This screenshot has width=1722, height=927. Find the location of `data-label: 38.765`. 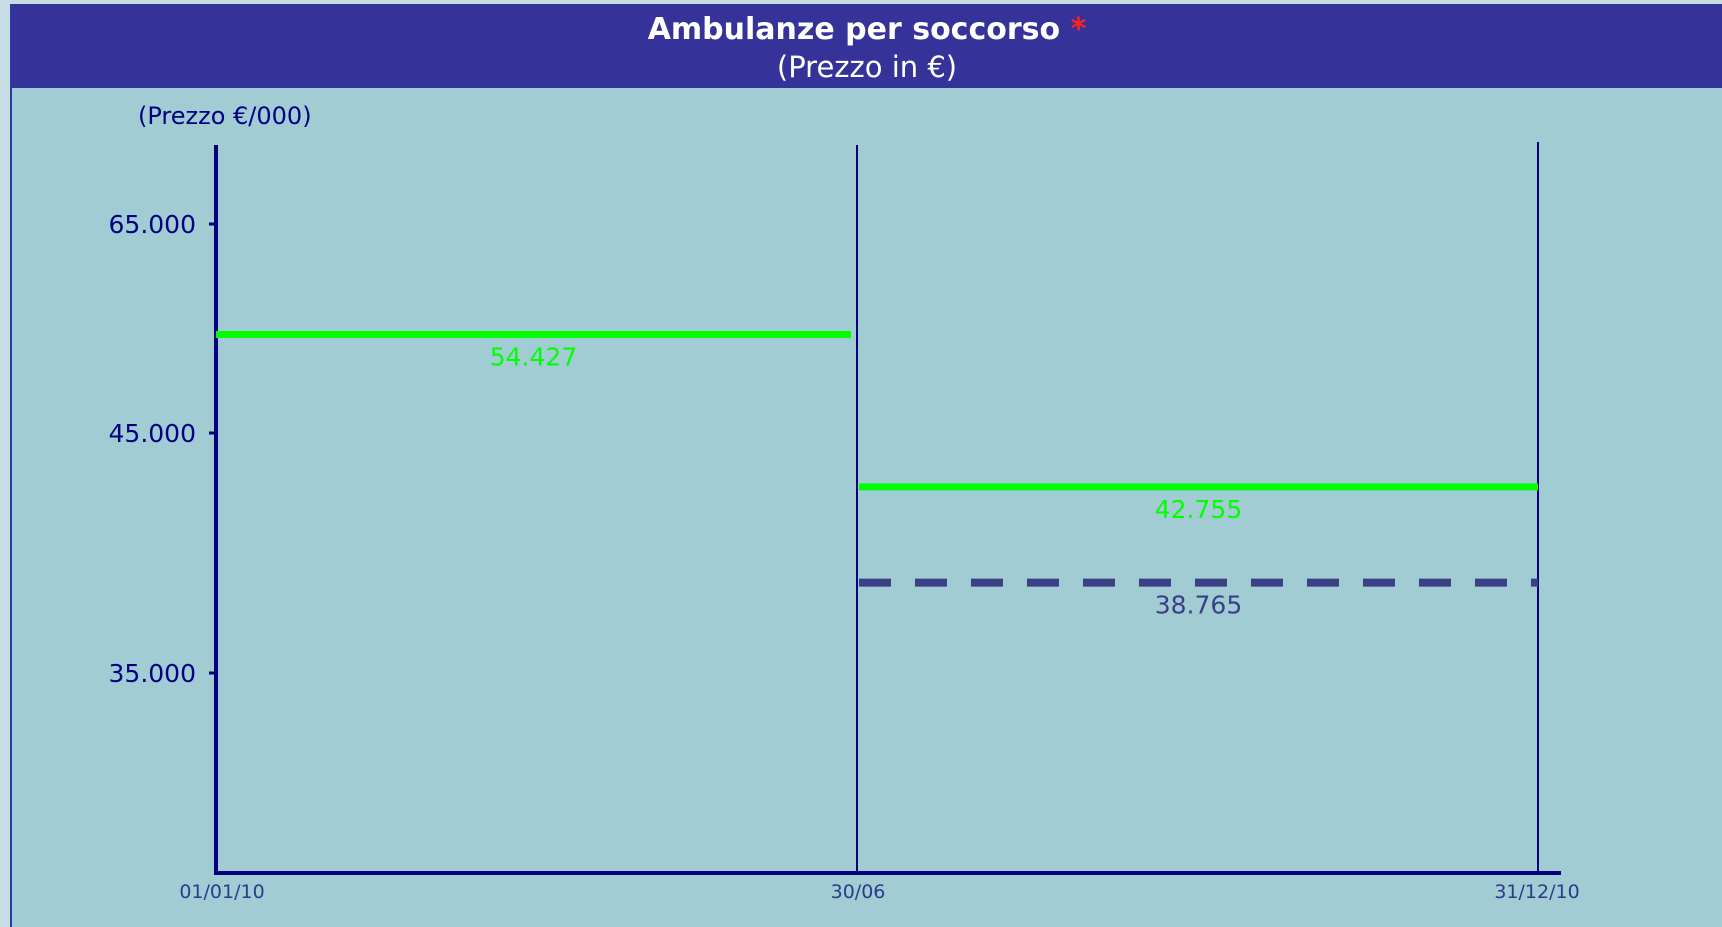

data-label: 38.765 is located at coordinates (1198, 605).